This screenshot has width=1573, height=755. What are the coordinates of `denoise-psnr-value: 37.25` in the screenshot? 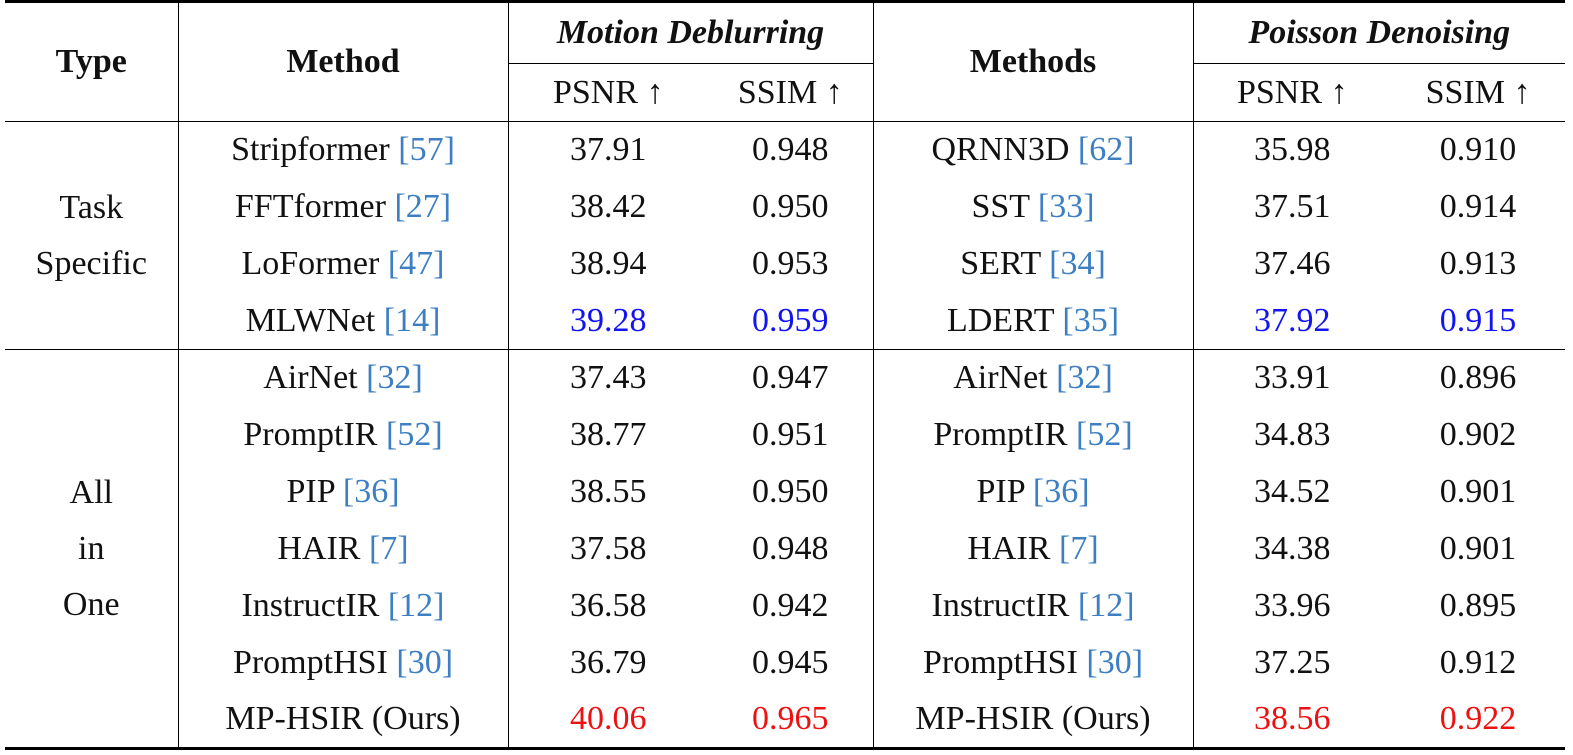 It's located at (1292, 662).